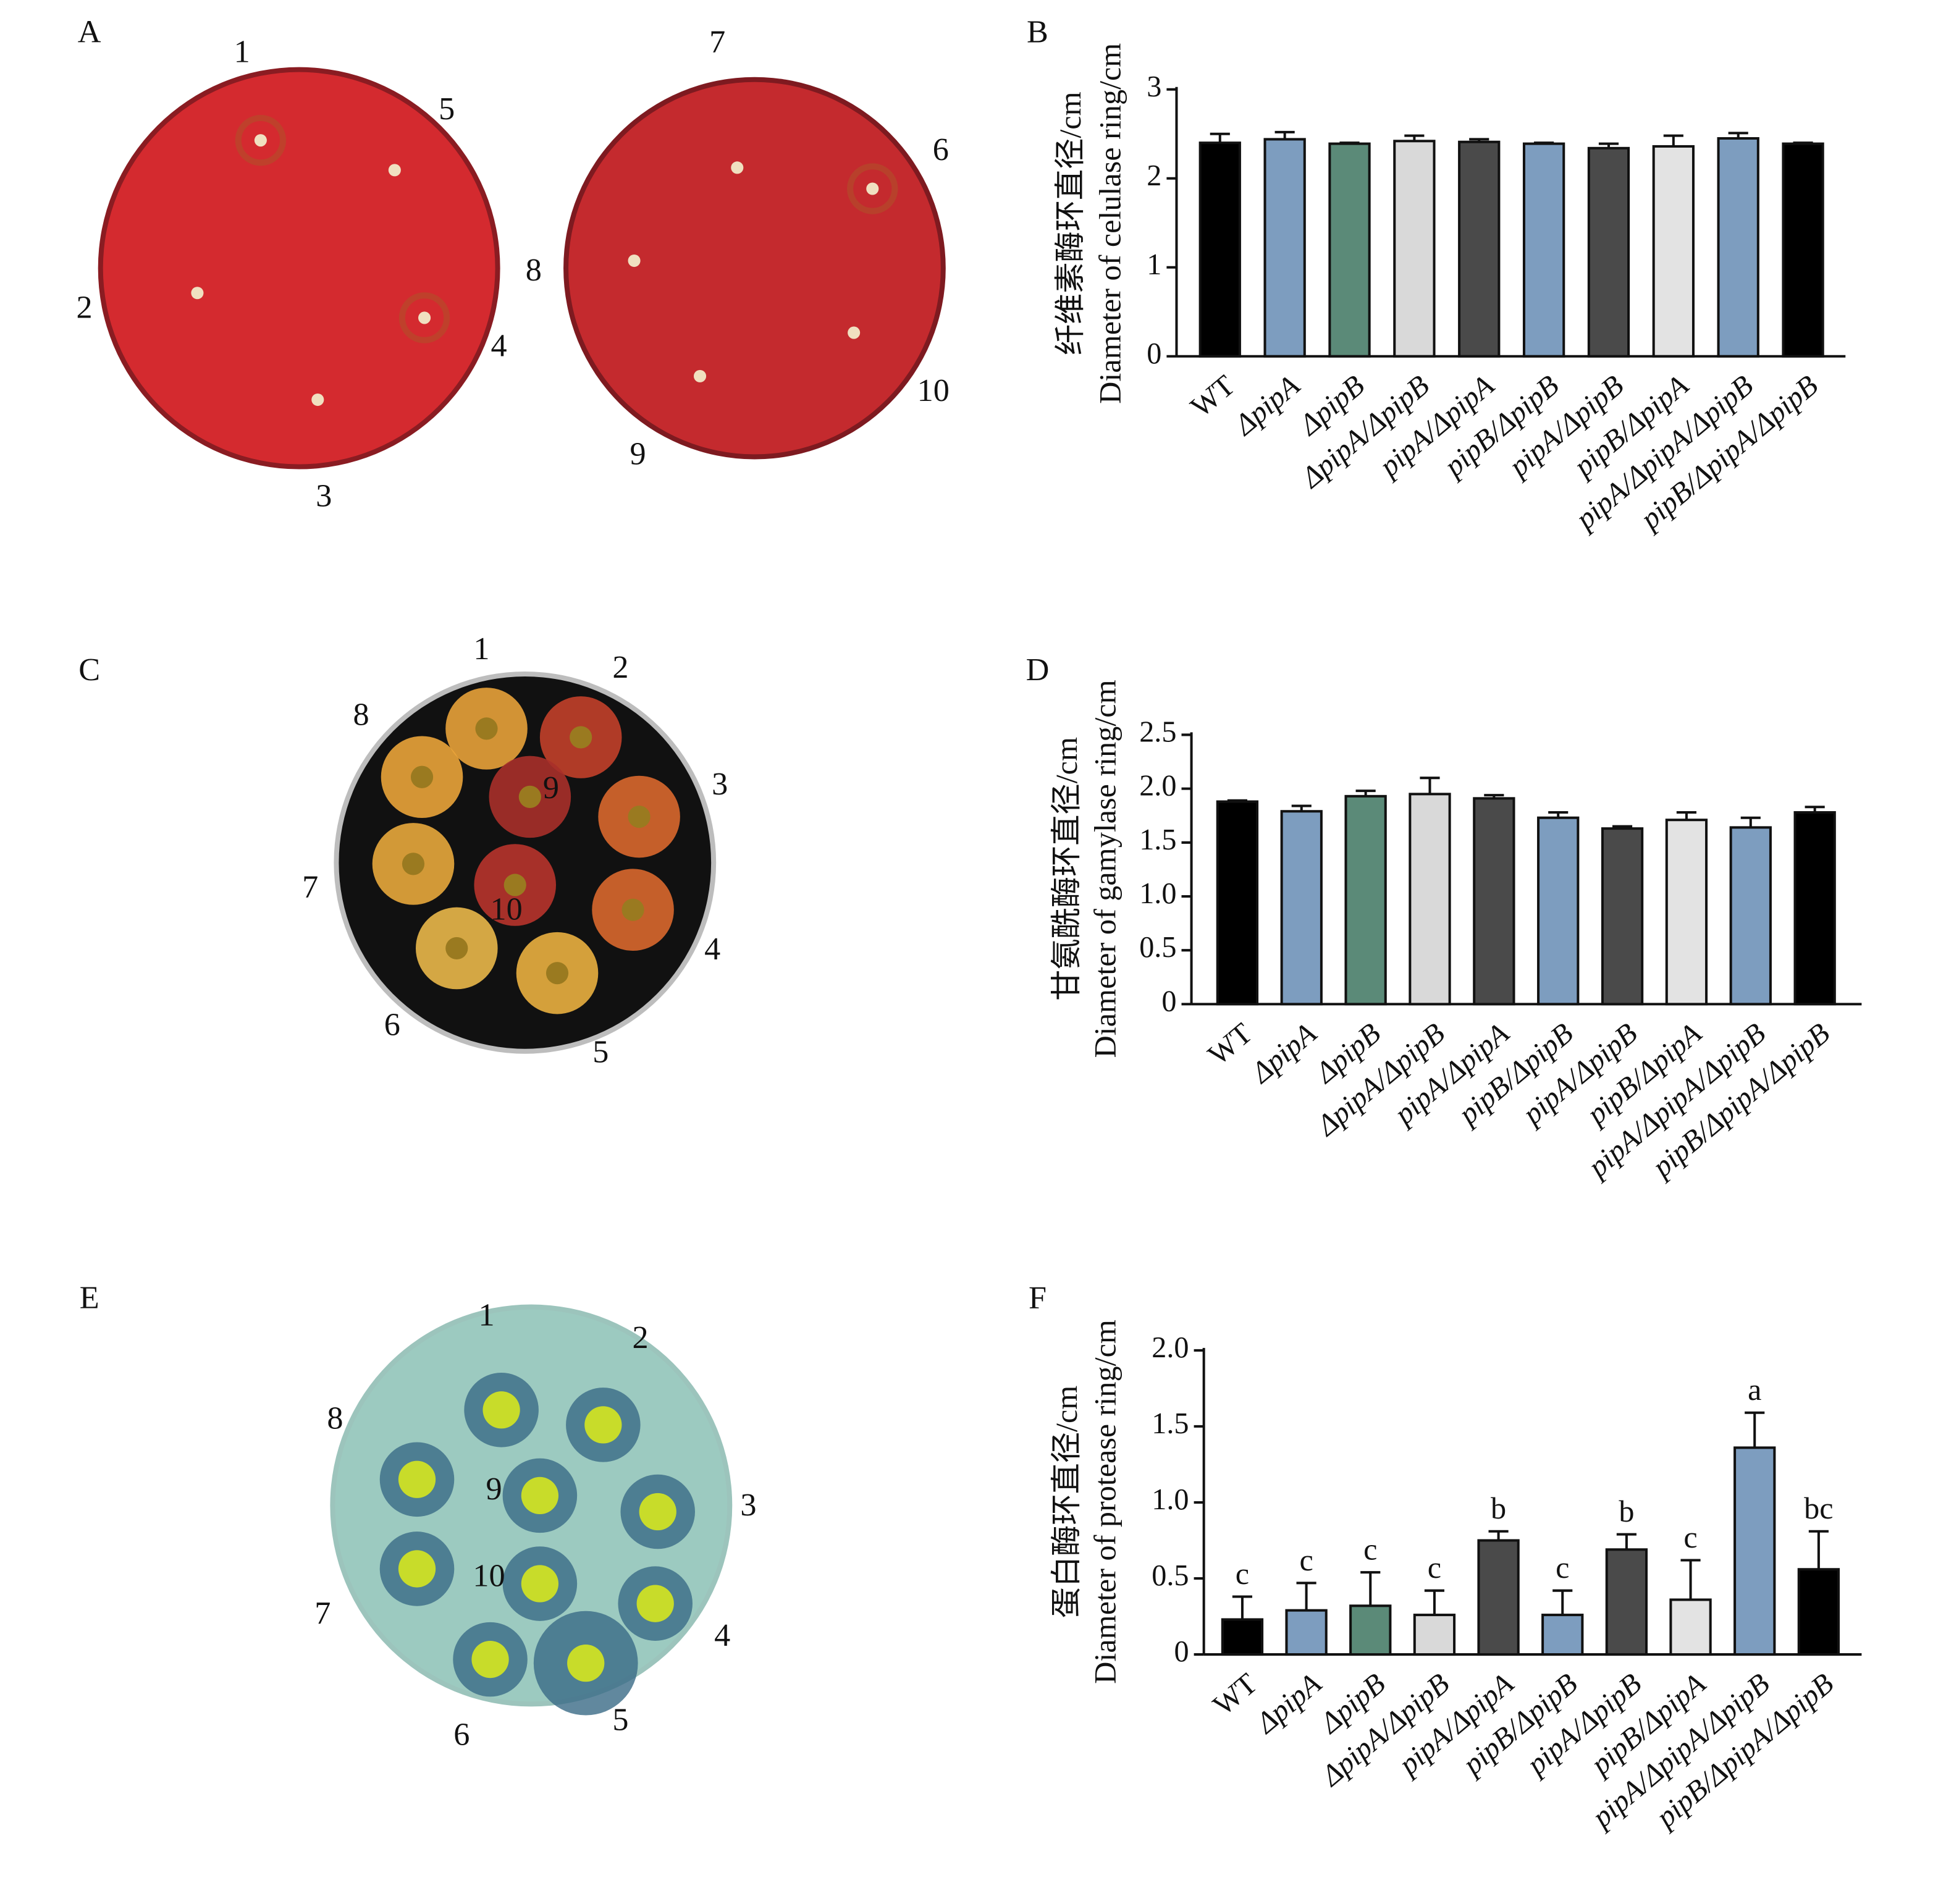 Image resolution: width=1946 pixels, height=1904 pixels. What do you see at coordinates (1170, 1576) in the screenshot?
I see `y-tick-label: 0.5` at bounding box center [1170, 1576].